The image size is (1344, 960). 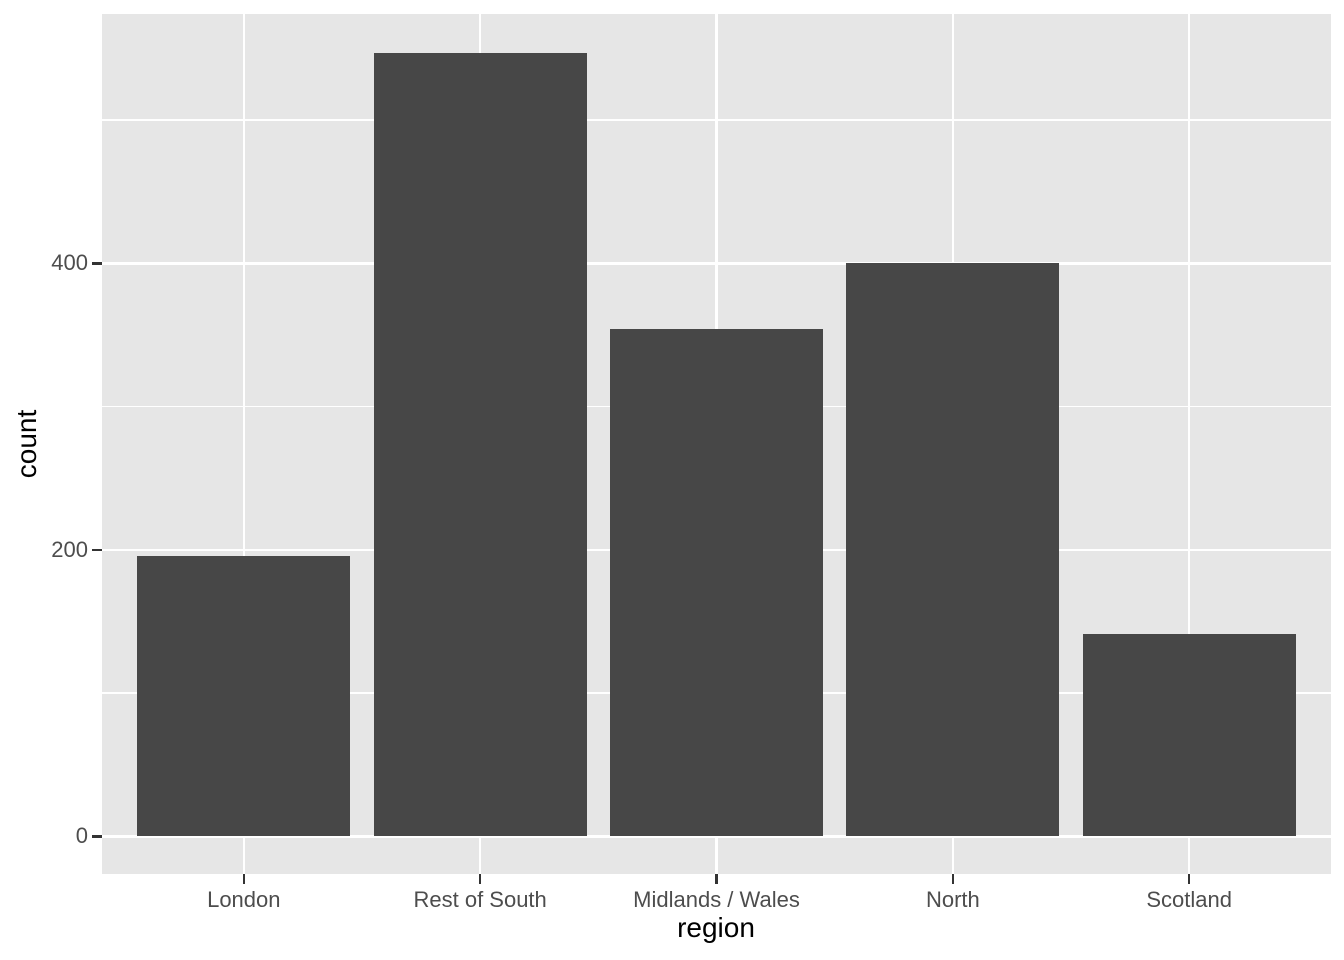 What do you see at coordinates (953, 879) in the screenshot?
I see `x-tick-mark-north` at bounding box center [953, 879].